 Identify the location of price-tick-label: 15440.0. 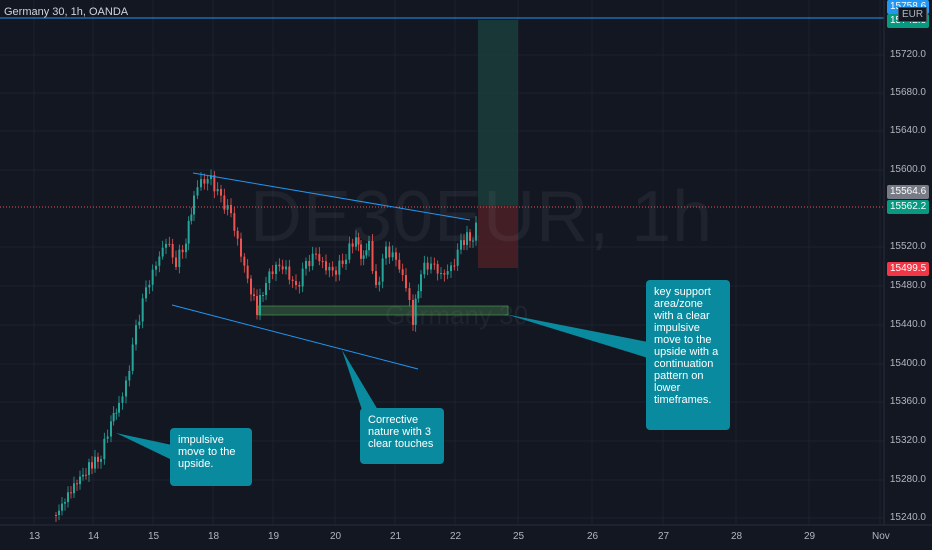
(907, 324).